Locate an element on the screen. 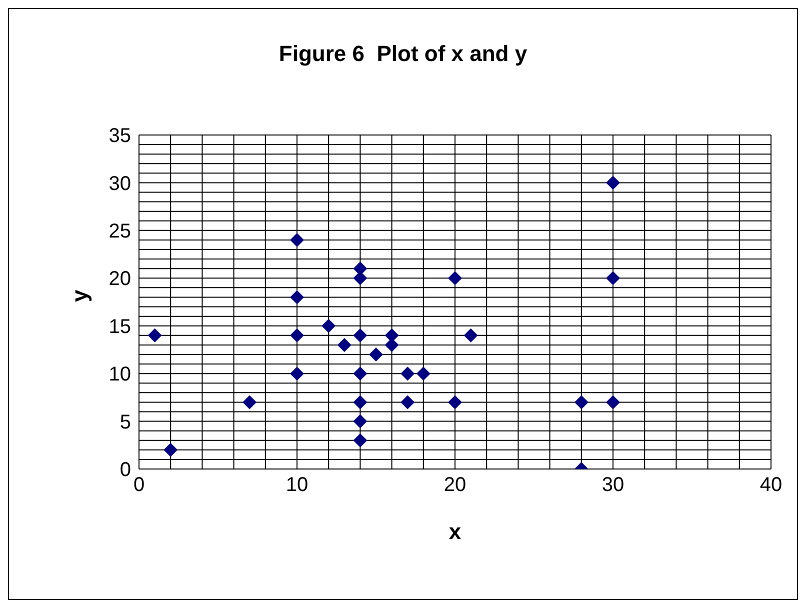 The width and height of the screenshot is (805, 603). y-tick-label: 15 is located at coordinates (119, 327).